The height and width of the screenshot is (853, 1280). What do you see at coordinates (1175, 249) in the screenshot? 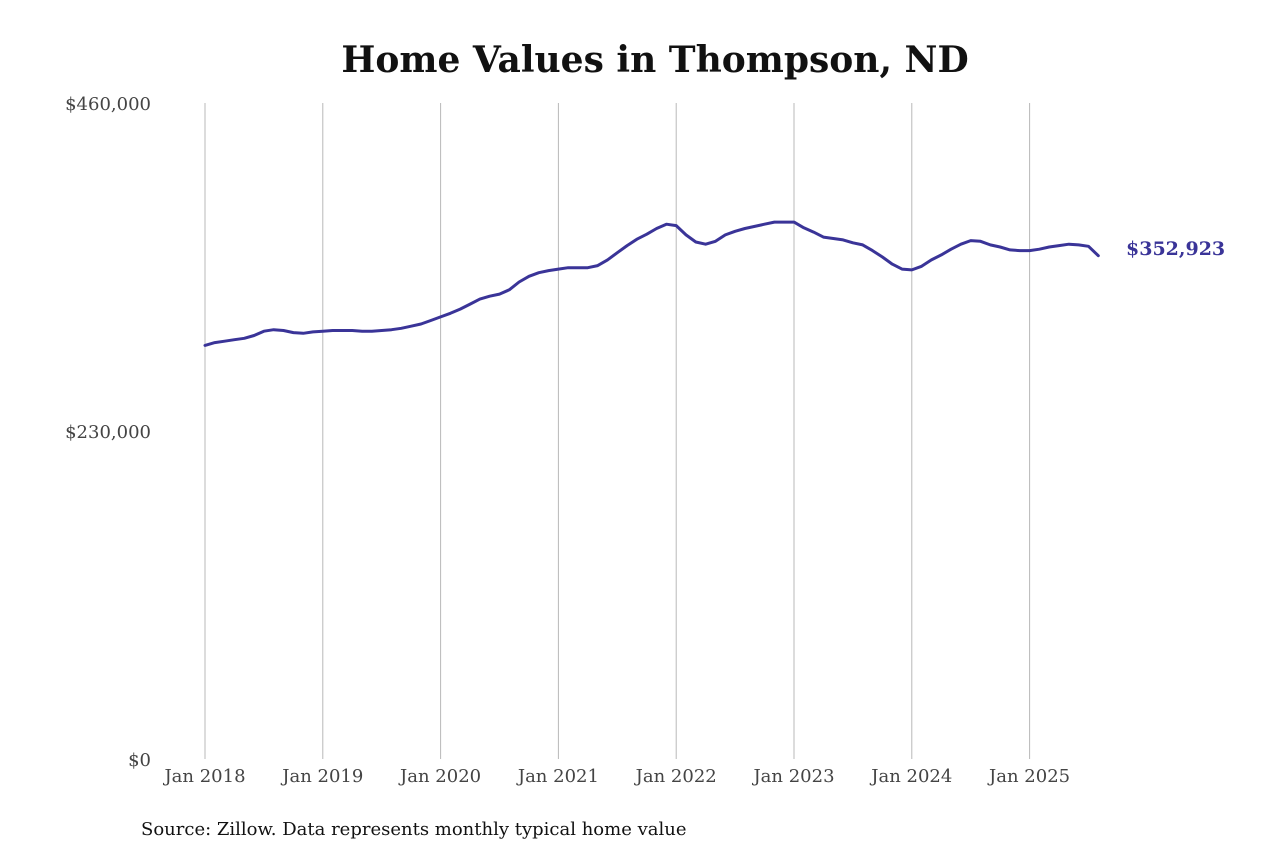
I see `end-value-label: $352,923` at bounding box center [1175, 249].